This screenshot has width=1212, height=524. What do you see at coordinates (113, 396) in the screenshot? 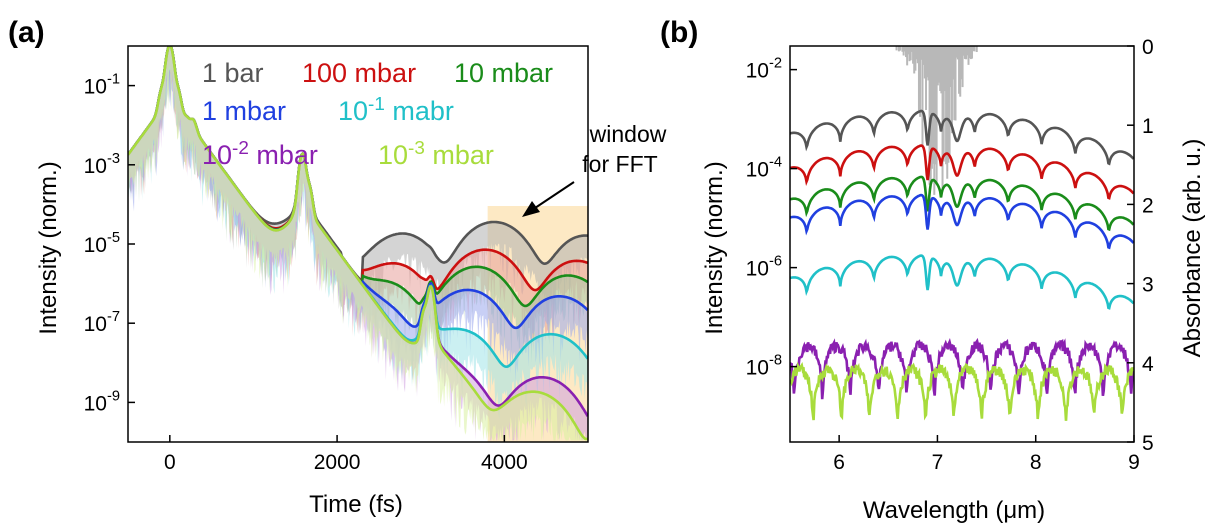
I see `y-tick-label-4-exp: -9` at bounding box center [113, 396].